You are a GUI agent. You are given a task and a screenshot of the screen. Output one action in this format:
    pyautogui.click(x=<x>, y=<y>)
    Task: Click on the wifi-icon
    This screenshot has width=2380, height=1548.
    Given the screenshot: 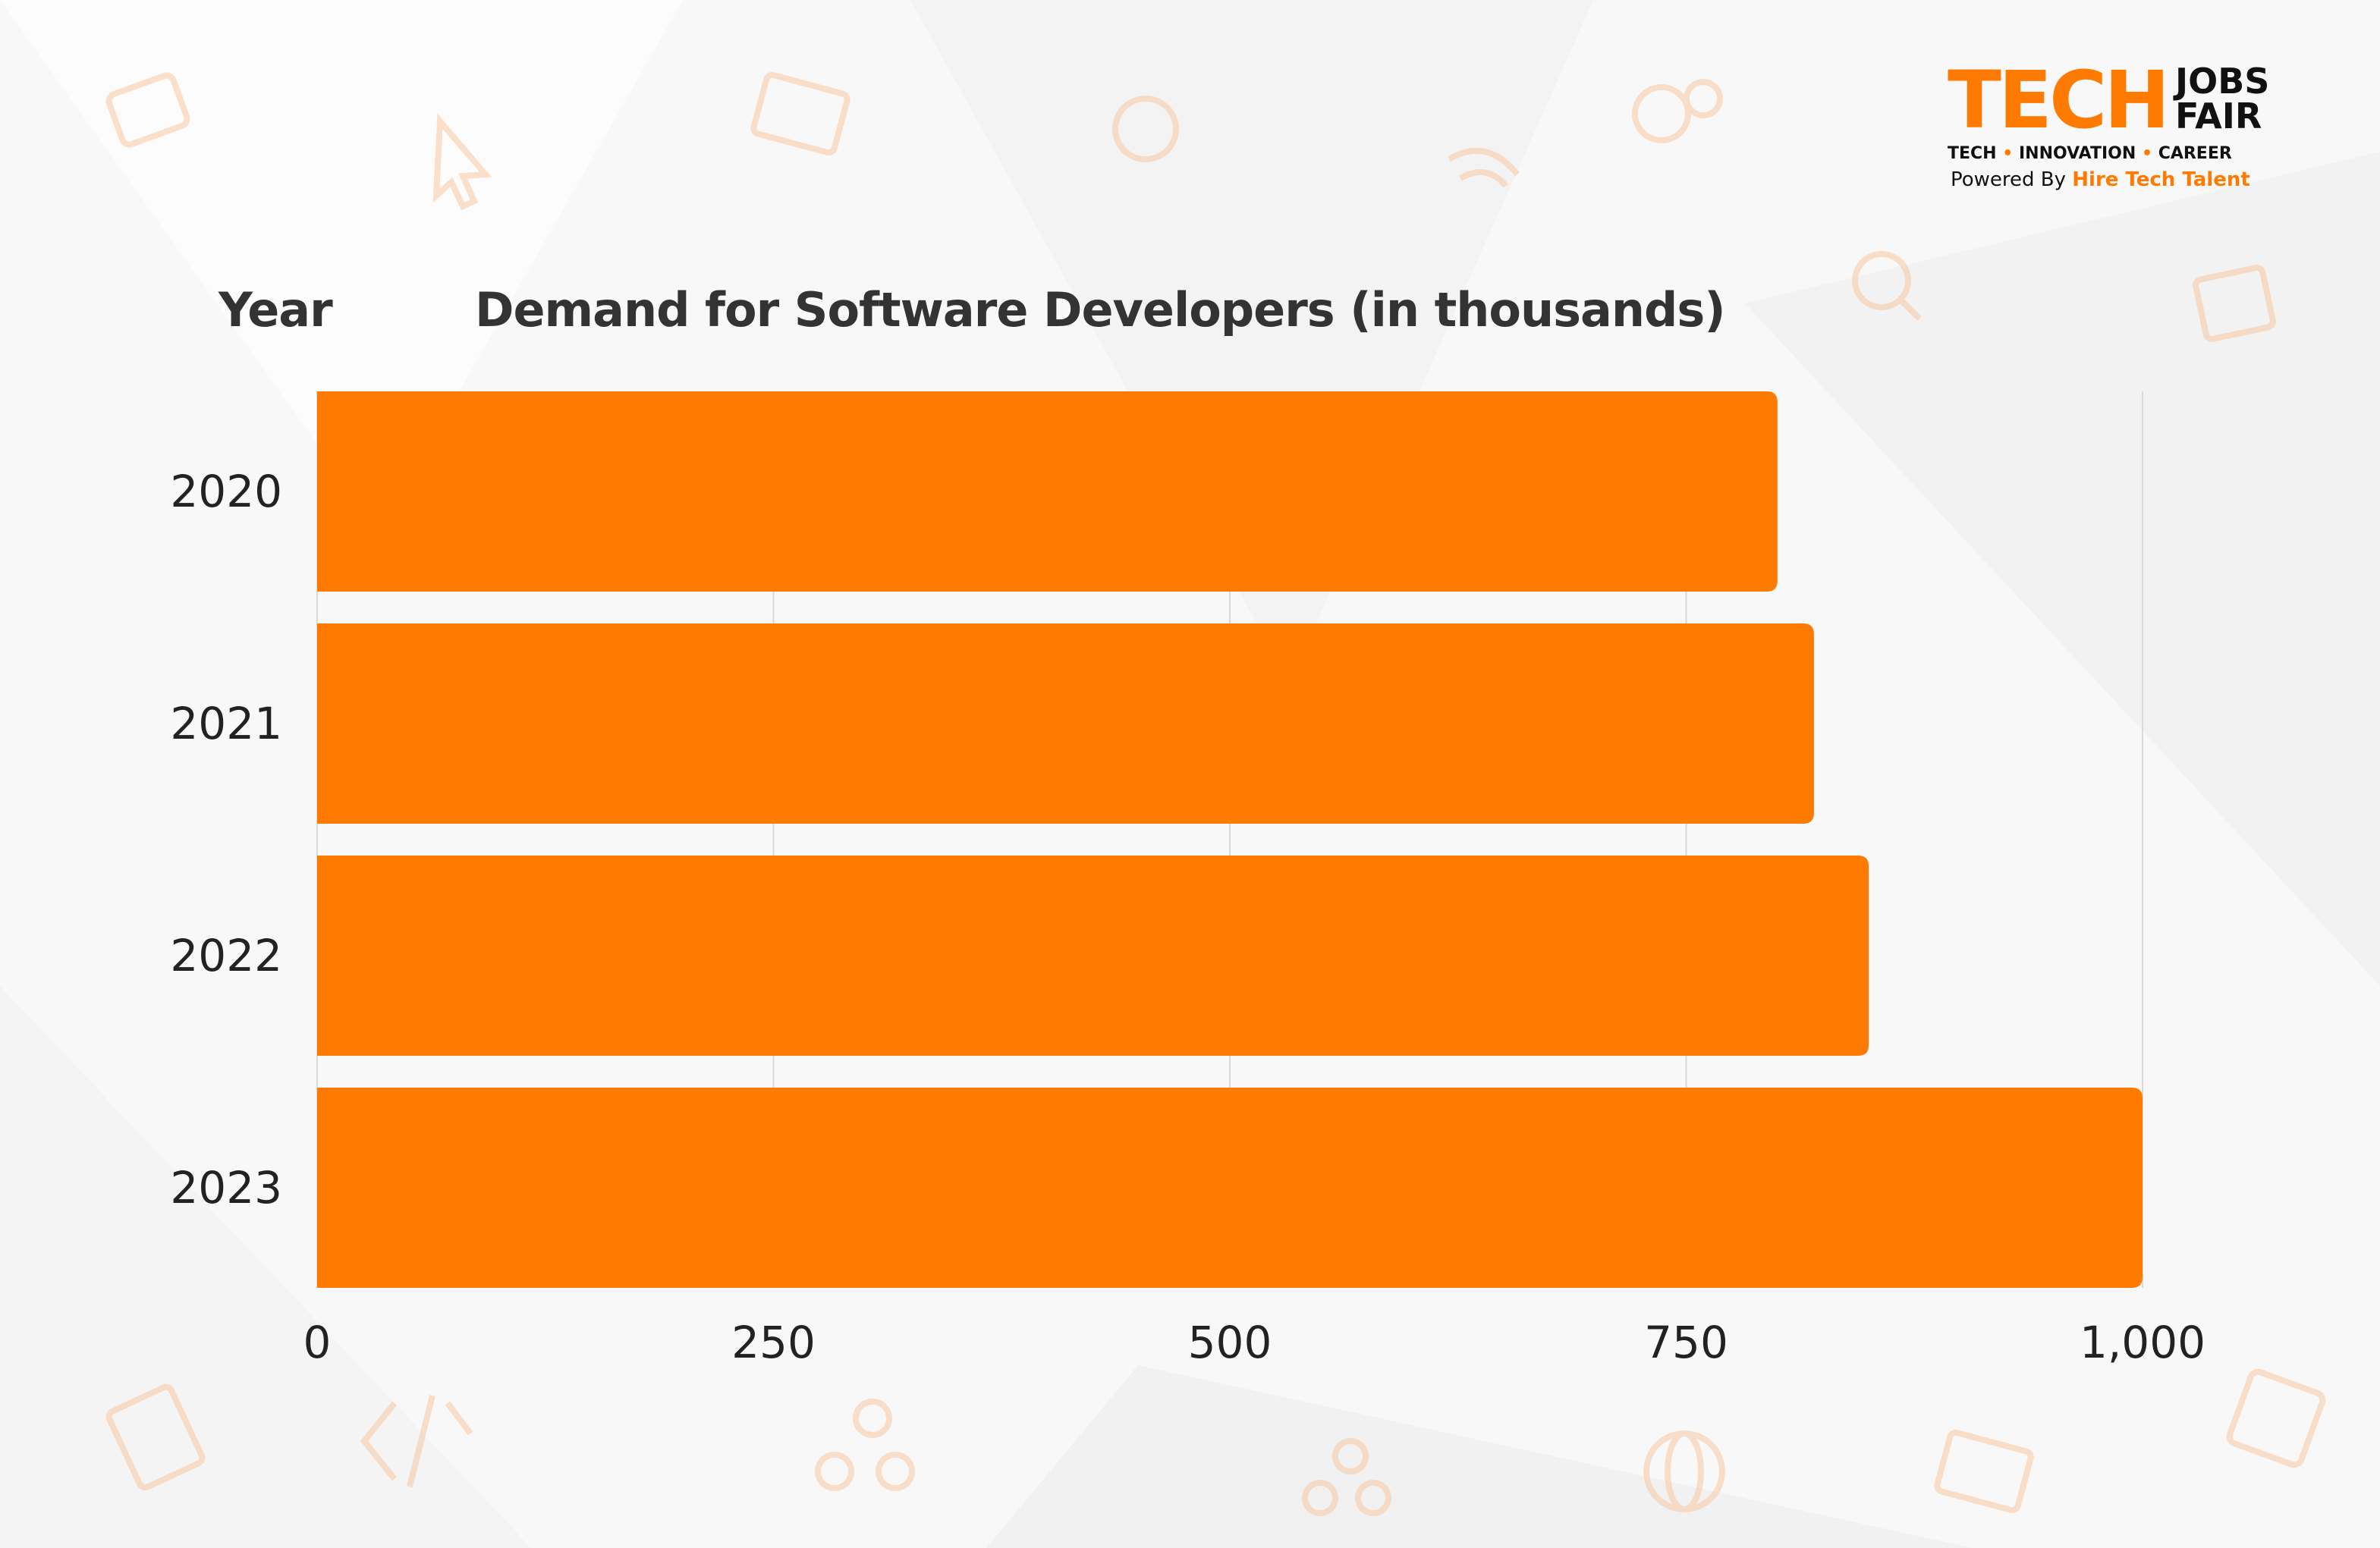 What is the action you would take?
    pyautogui.click(x=1483, y=167)
    